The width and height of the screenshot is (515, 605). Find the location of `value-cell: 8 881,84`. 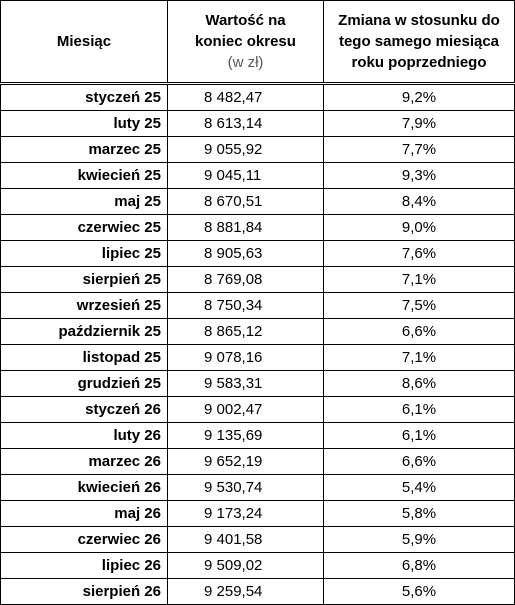

value-cell: 8 881,84 is located at coordinates (245, 227).